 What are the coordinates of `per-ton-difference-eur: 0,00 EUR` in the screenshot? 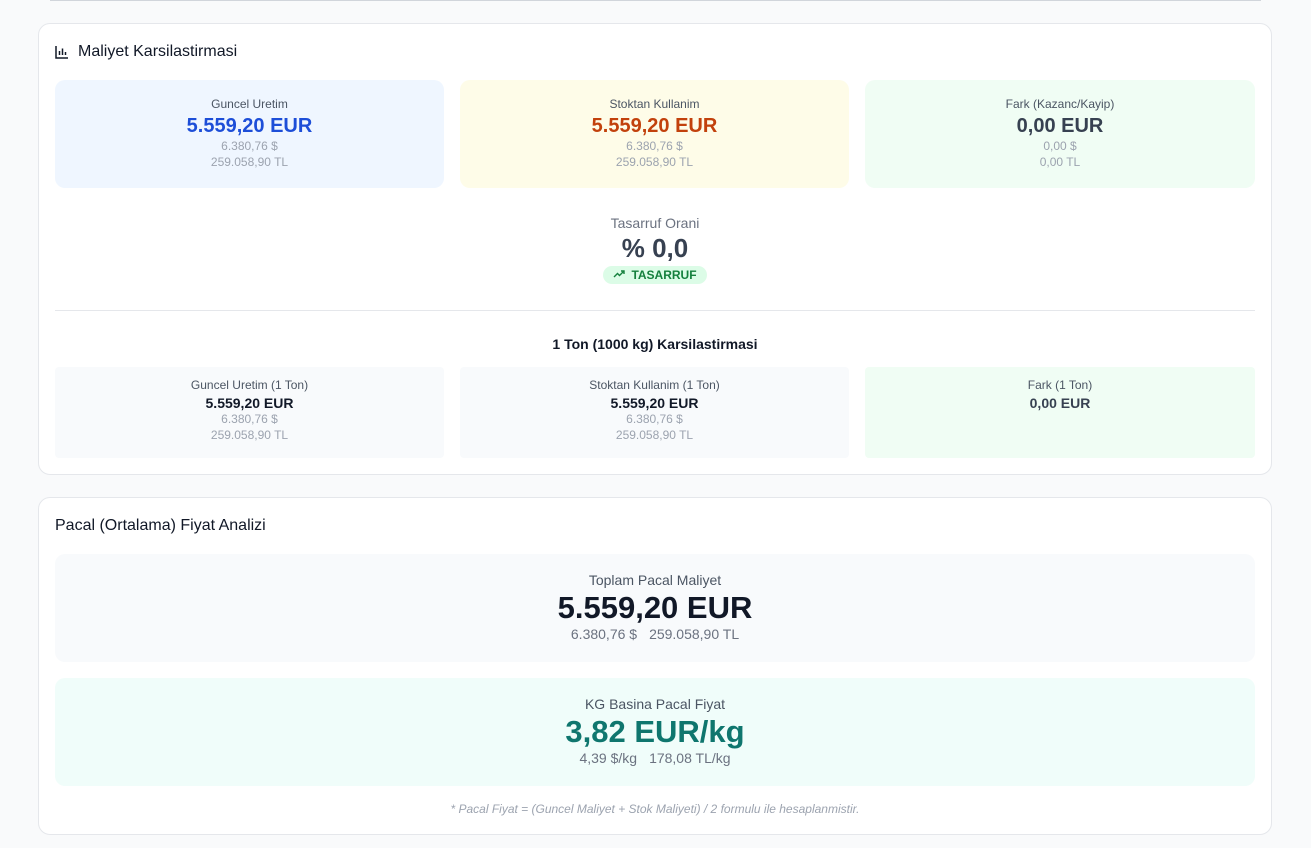 It's located at (1060, 403).